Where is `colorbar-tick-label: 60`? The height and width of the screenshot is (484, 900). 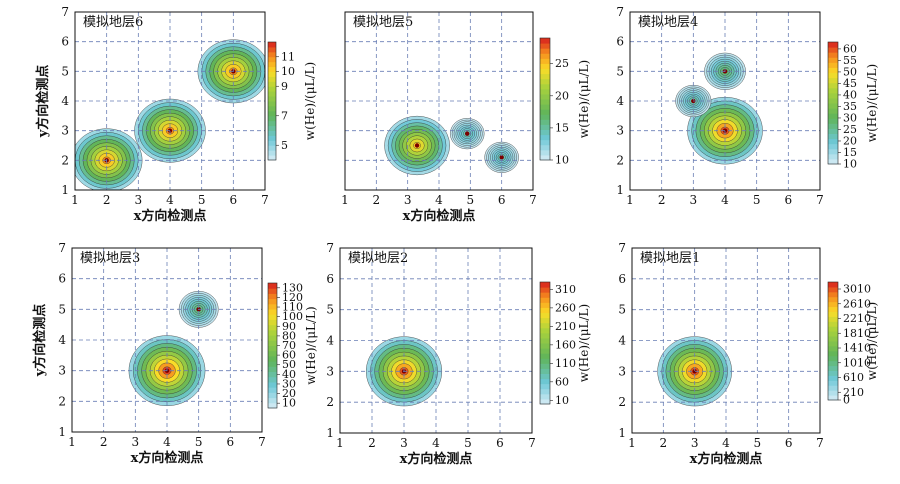
colorbar-tick-label: 60 is located at coordinates (562, 381).